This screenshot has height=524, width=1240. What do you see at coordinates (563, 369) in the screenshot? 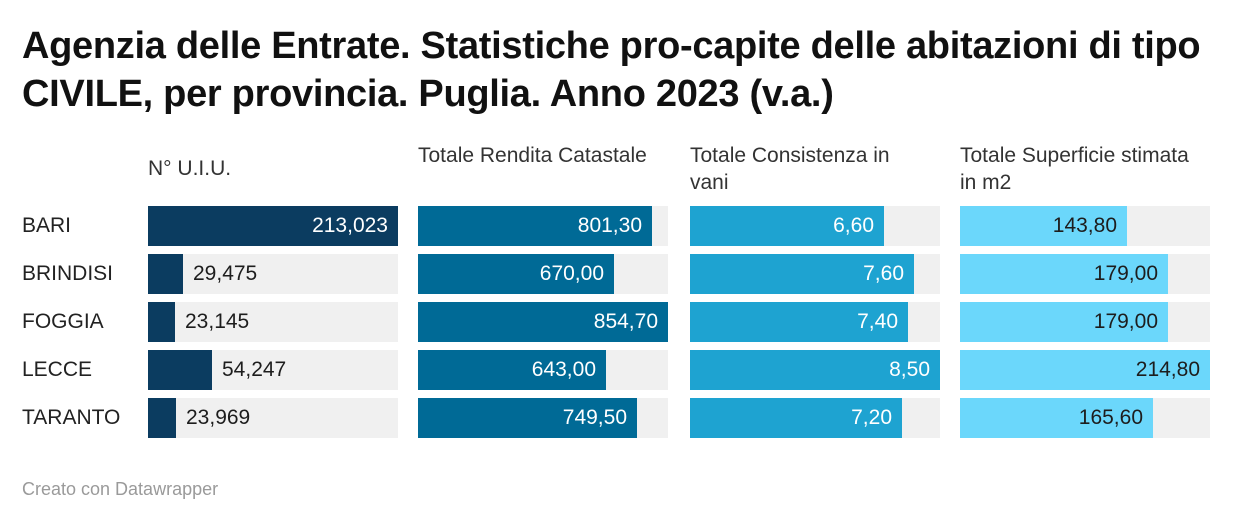
I see `value-label: 643,00` at bounding box center [563, 369].